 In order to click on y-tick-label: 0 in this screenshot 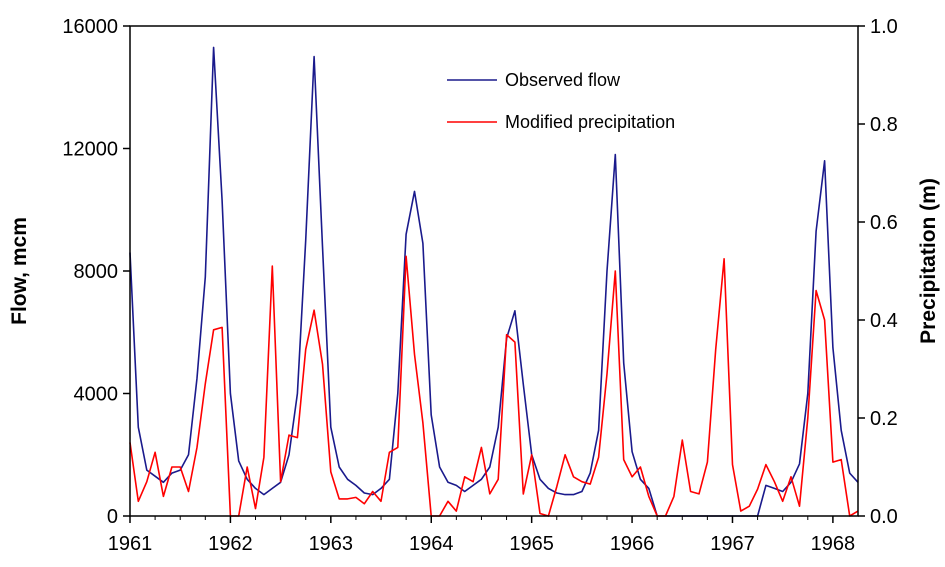, I will do `click(112, 517)`.